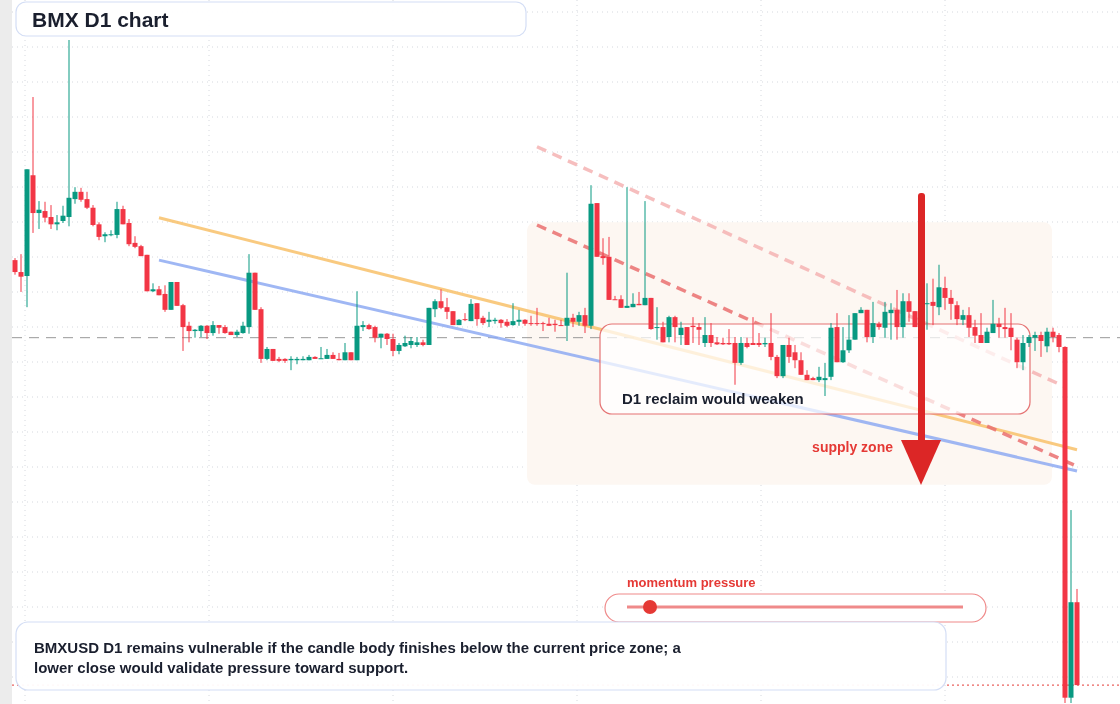 The width and height of the screenshot is (1120, 704). I want to click on band-label: supply zone, so click(853, 447).